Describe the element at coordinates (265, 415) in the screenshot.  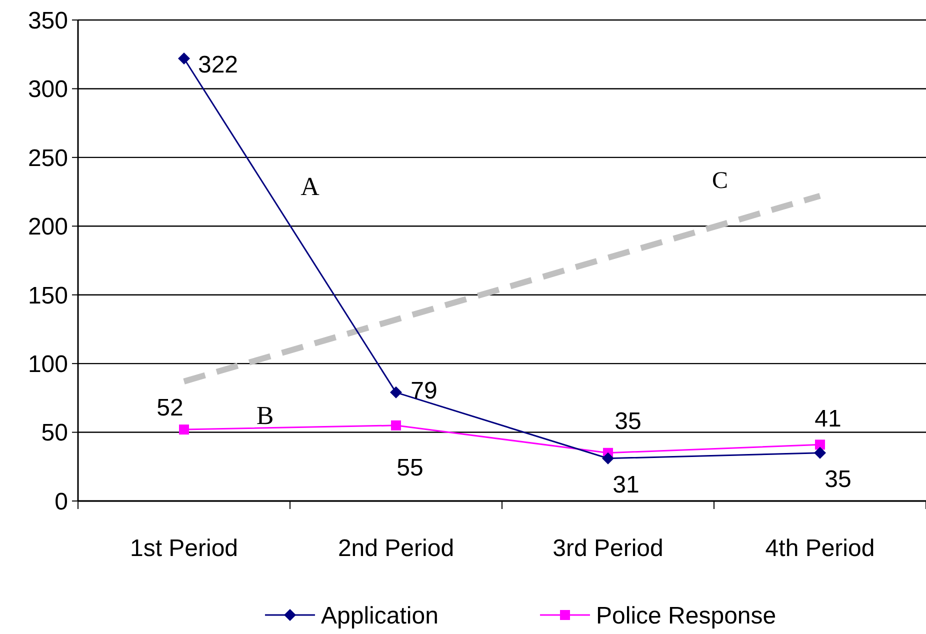
I see `annotation: B` at that location.